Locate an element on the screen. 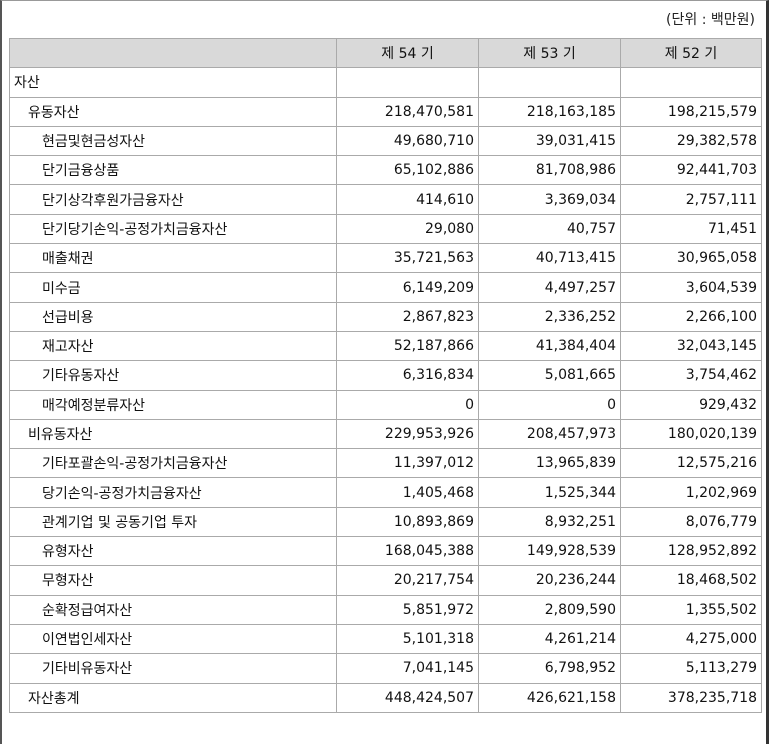 The height and width of the screenshot is (744, 769). table-row: 재고자산 52,187,866 41,384,404 32,043,145 is located at coordinates (385, 346).